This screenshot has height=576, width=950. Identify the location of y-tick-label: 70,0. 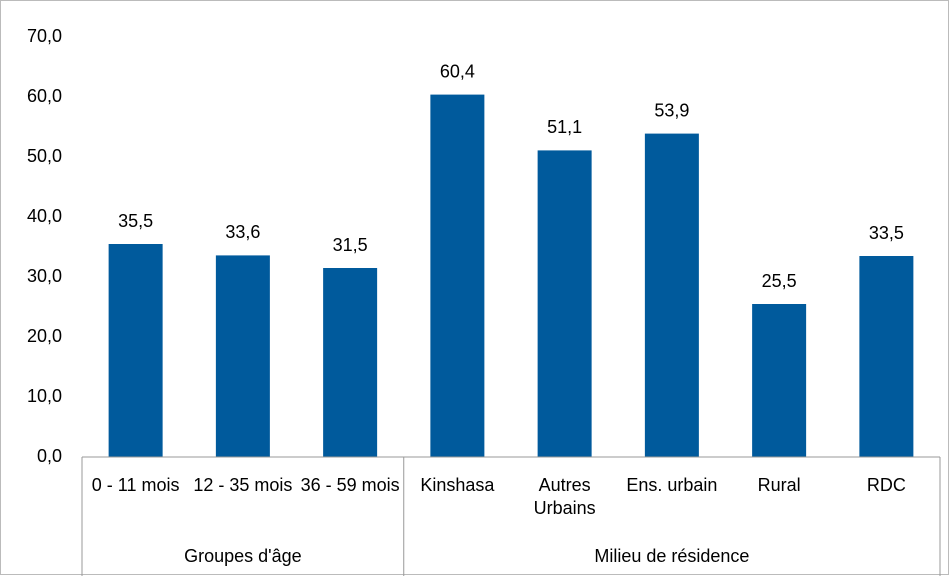
(44, 36).